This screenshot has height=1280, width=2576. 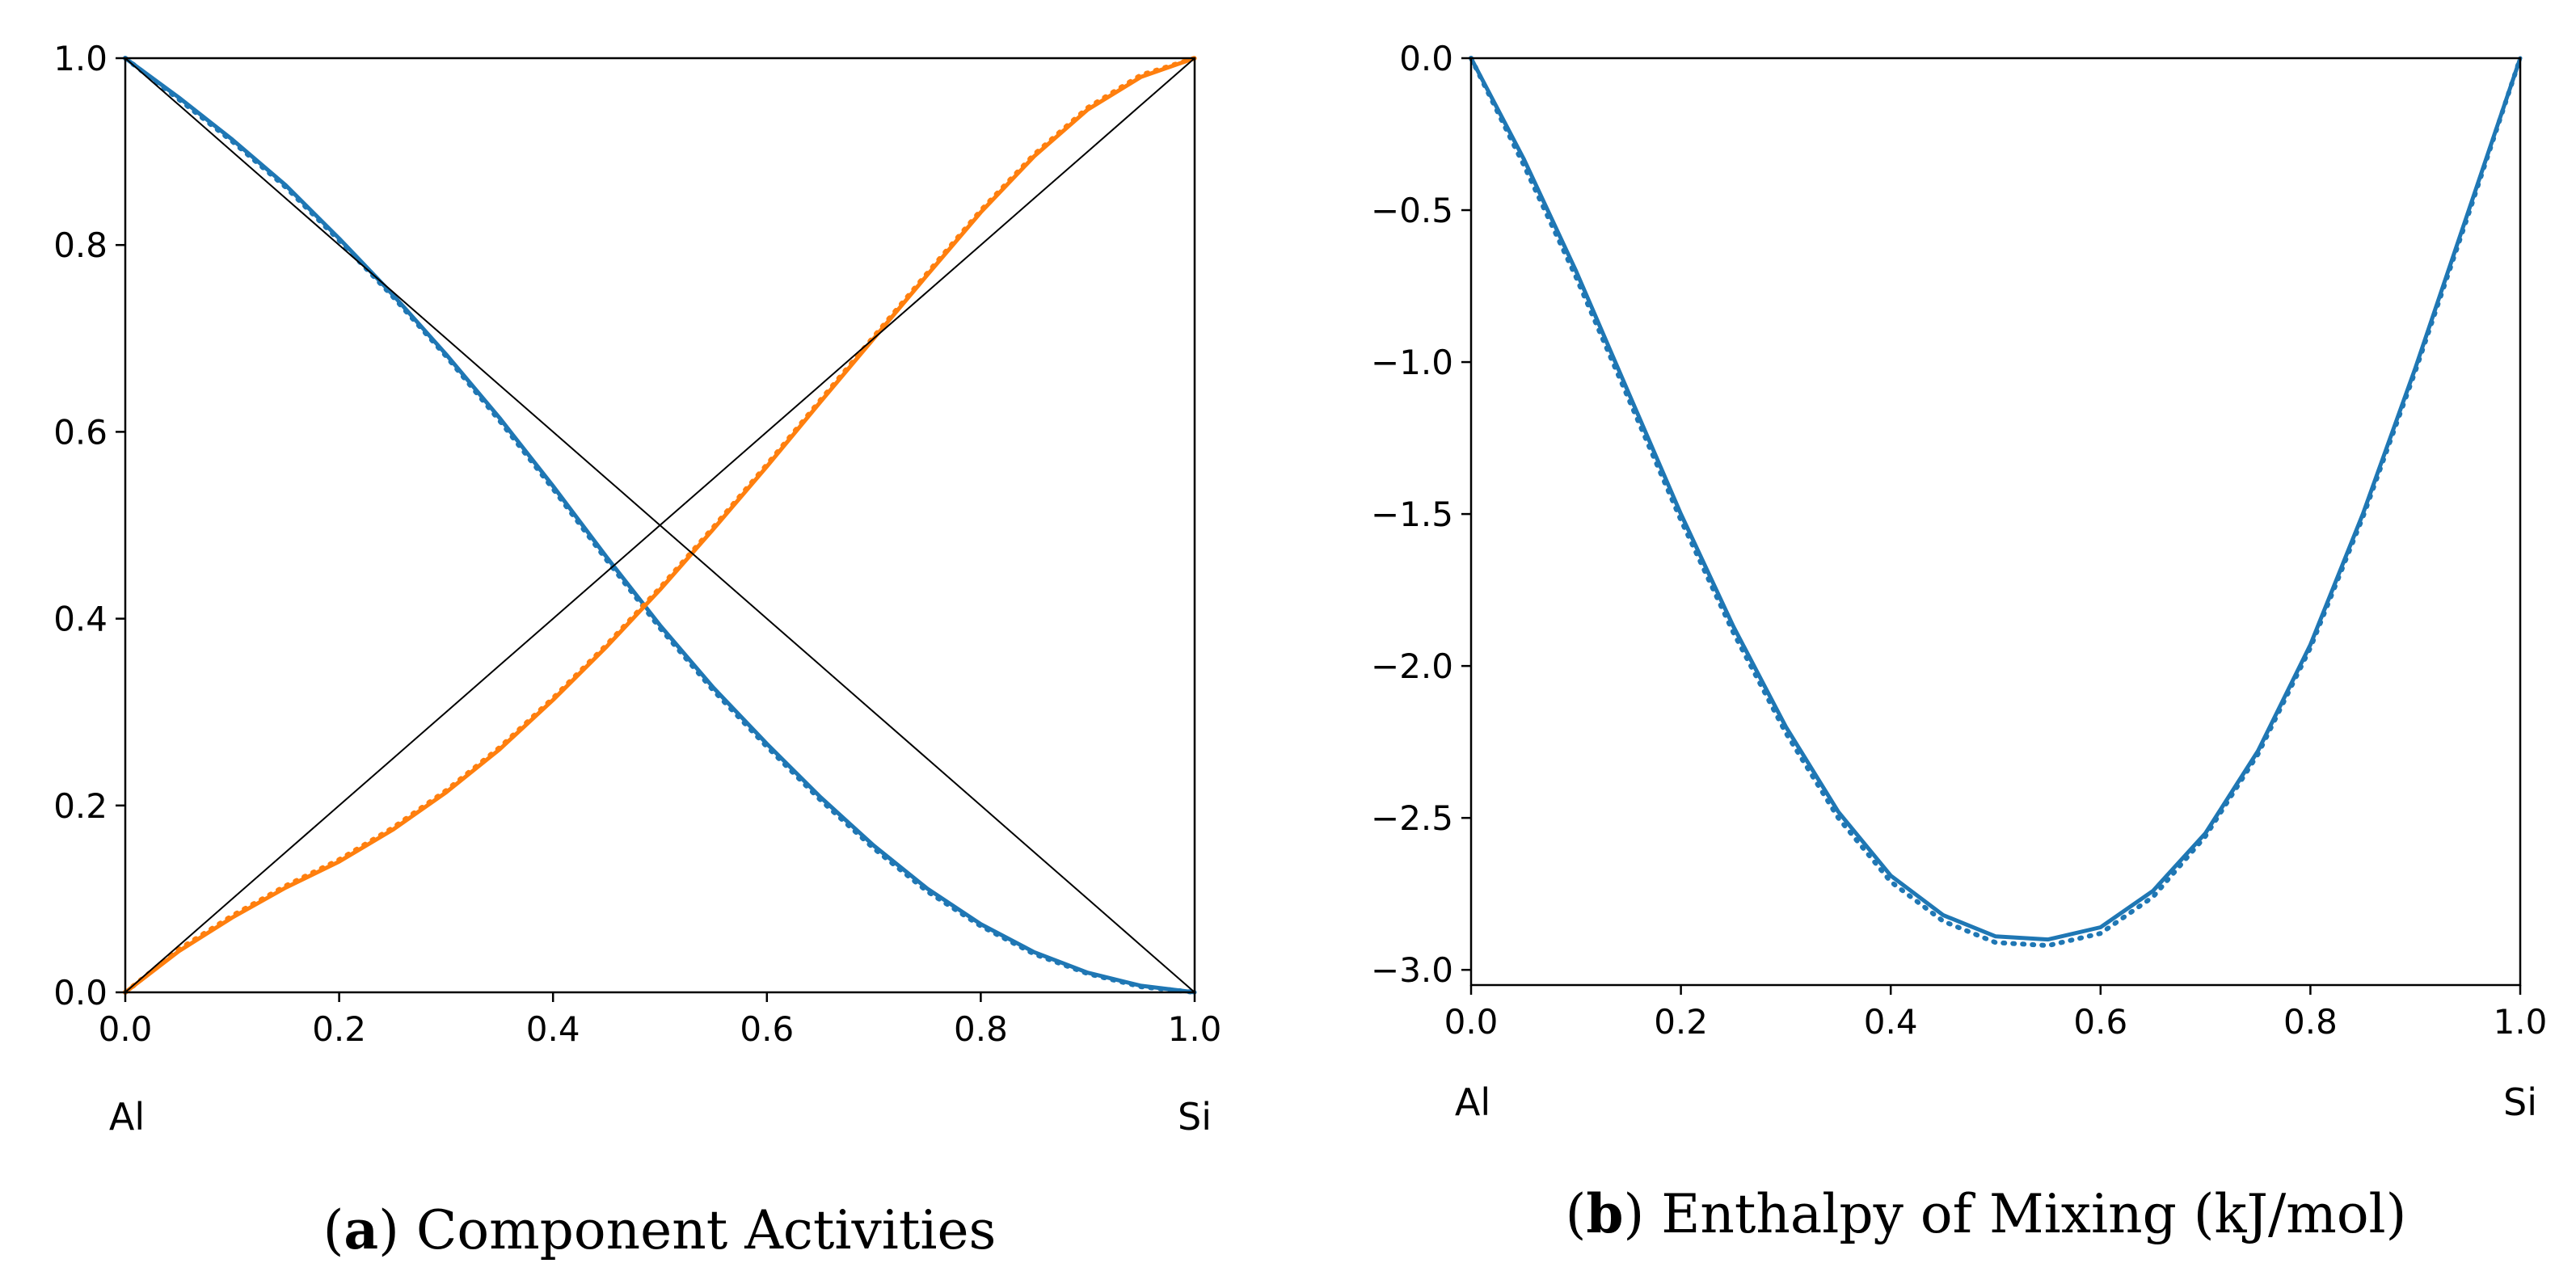 What do you see at coordinates (2034, 1214) in the screenshot?
I see `panel-b-caption-text: Enthalpy of Mixing (kJ/mol)` at bounding box center [2034, 1214].